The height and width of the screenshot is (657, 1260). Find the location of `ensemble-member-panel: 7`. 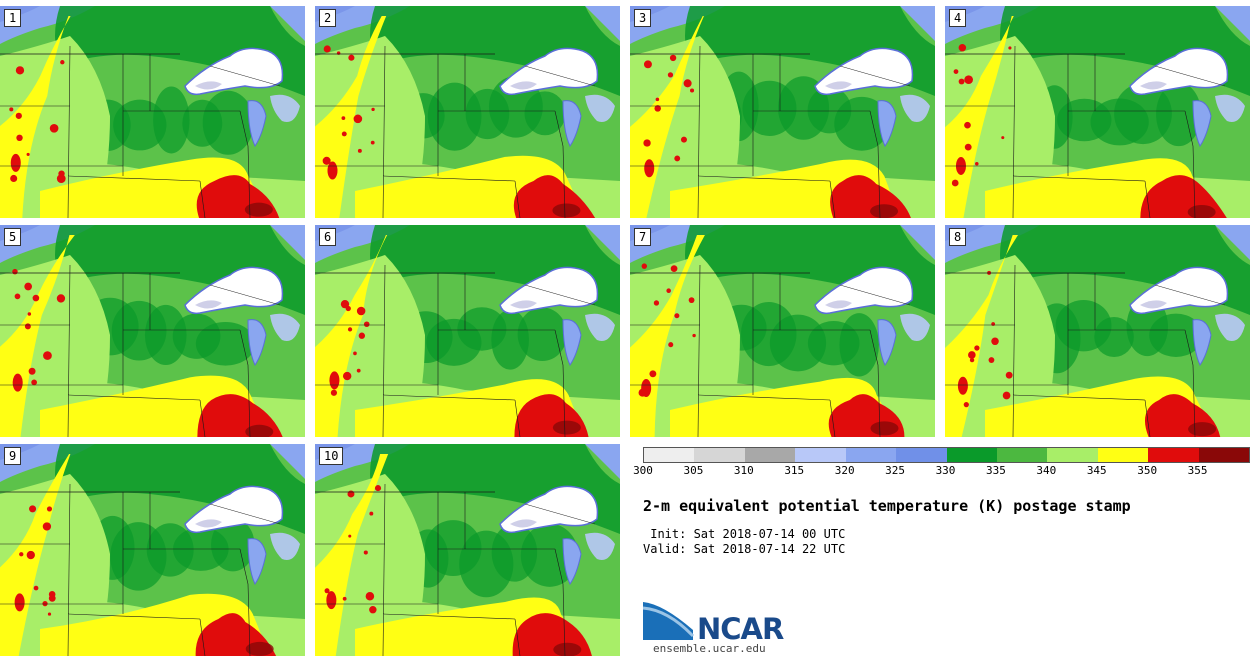

ensemble-member-panel: 7 is located at coordinates (782, 331).